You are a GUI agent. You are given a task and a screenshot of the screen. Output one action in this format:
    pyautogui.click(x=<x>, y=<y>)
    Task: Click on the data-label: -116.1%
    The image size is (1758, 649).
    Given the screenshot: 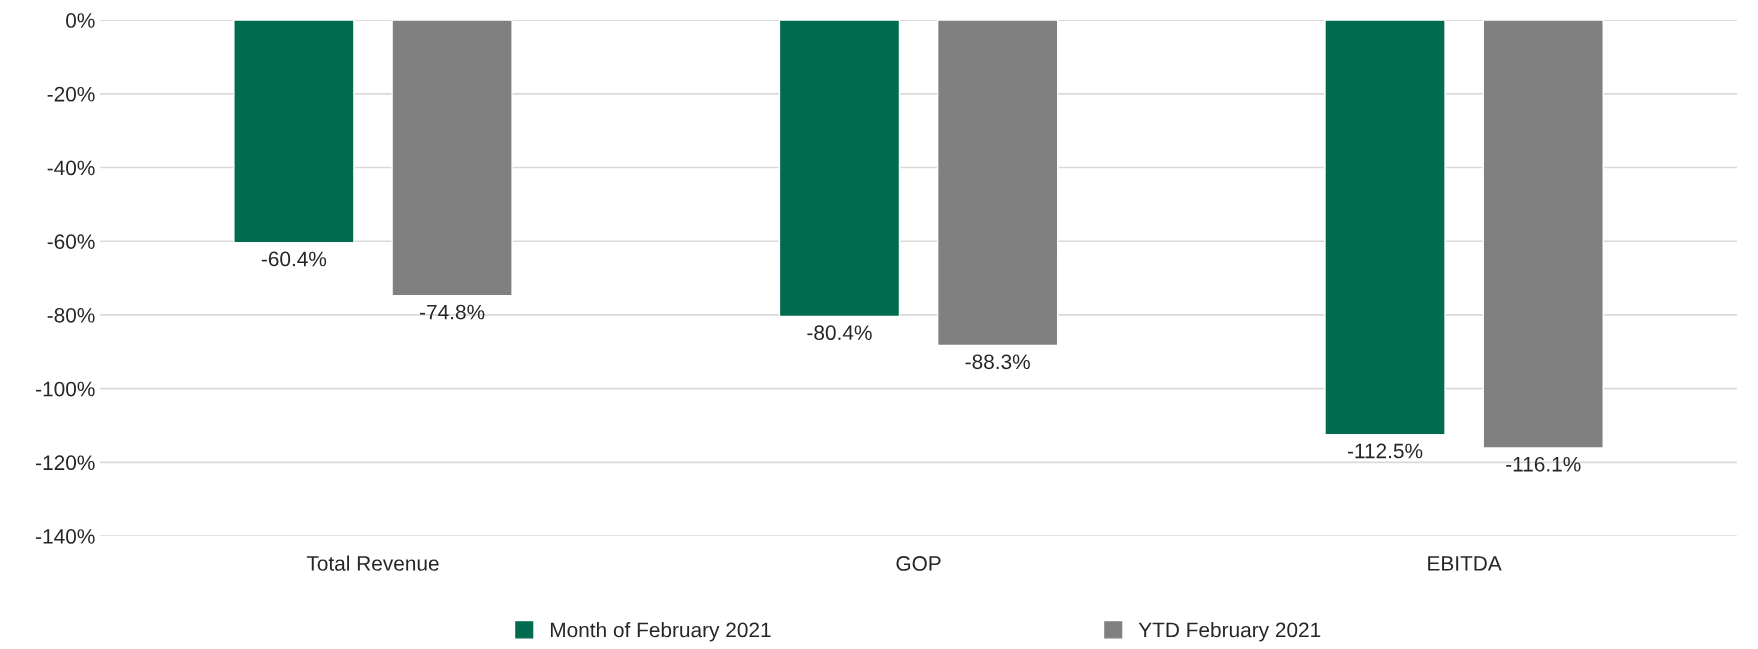 What is the action you would take?
    pyautogui.click(x=1543, y=464)
    